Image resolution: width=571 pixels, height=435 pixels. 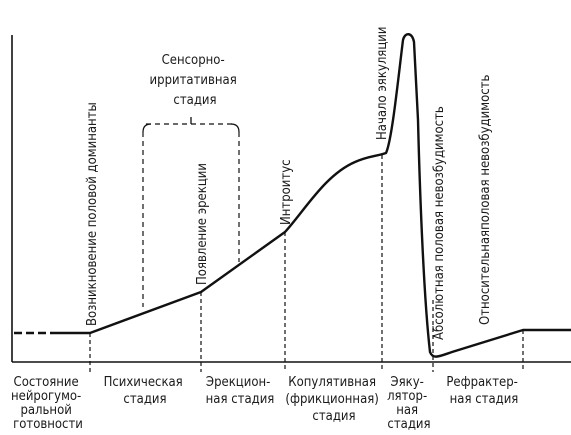 I want to click on label-dominant: Возникновение половой доминанты, so click(x=92, y=214).